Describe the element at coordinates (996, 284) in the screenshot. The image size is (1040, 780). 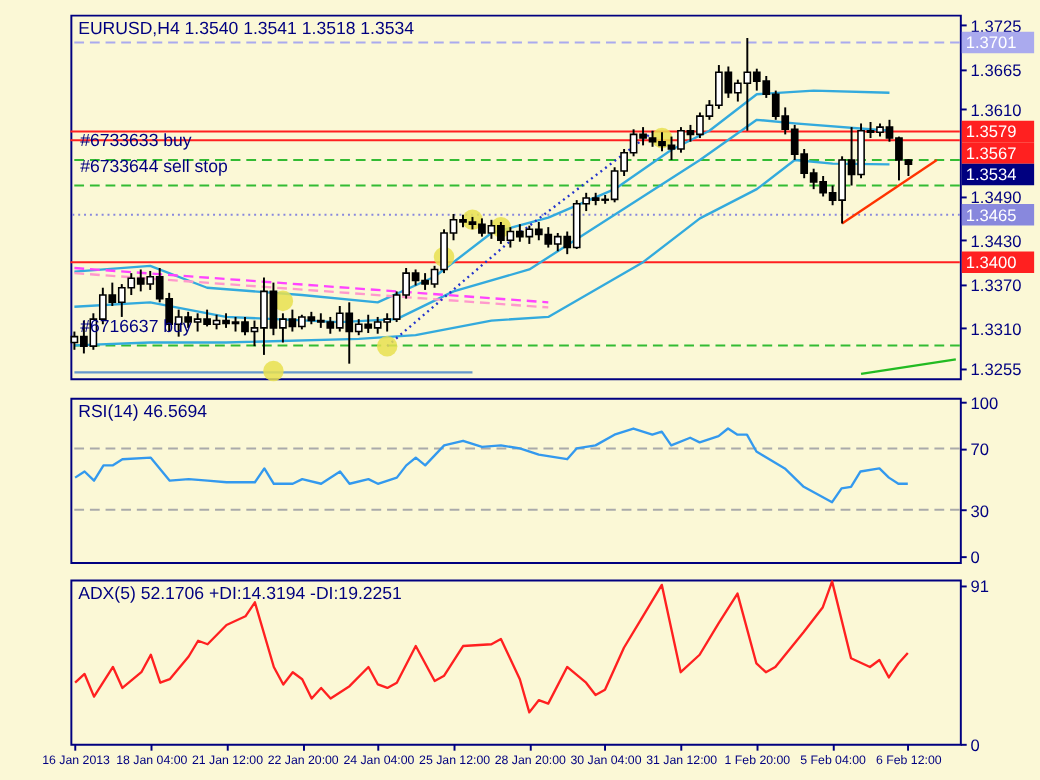
I see `y-tick-label: 1.3370` at that location.